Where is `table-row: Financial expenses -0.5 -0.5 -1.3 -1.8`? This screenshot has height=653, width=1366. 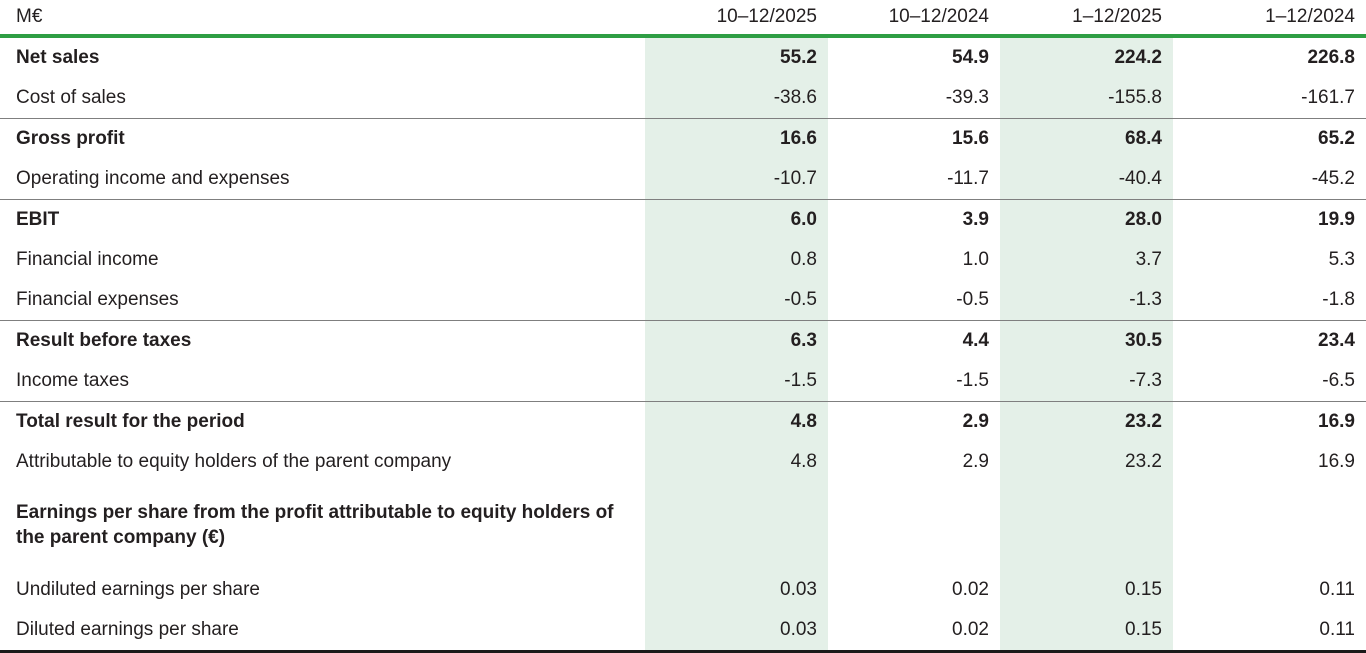
table-row: Financial expenses -0.5 -0.5 -1.3 -1.8 is located at coordinates (683, 300).